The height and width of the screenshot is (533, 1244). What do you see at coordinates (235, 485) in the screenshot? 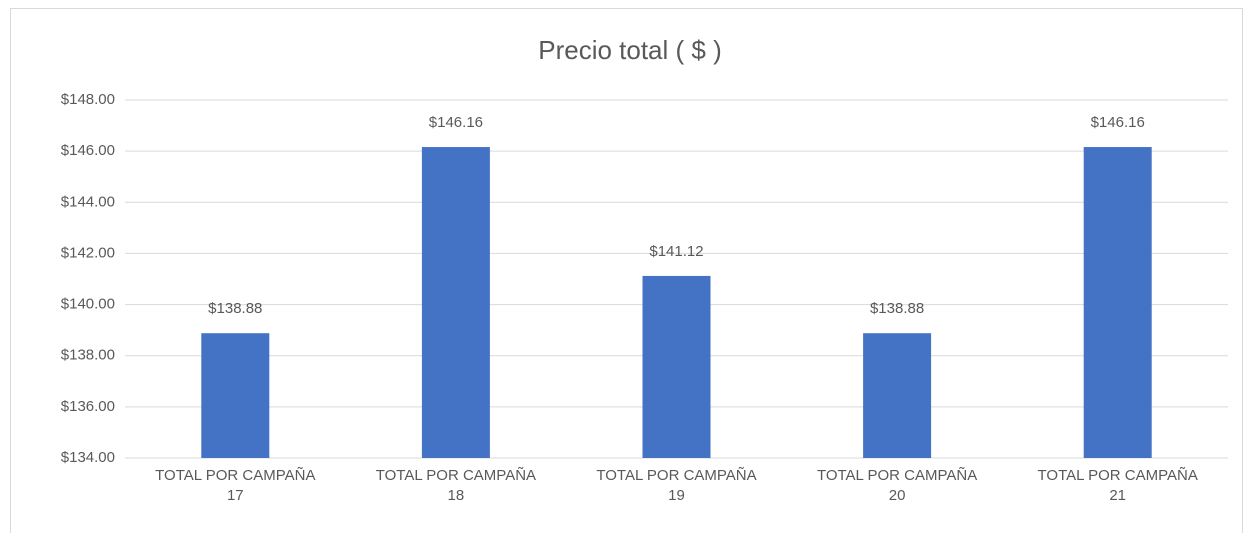
I see `x-tick-label: TOTAL POR CAMPAÑA 17` at bounding box center [235, 485].